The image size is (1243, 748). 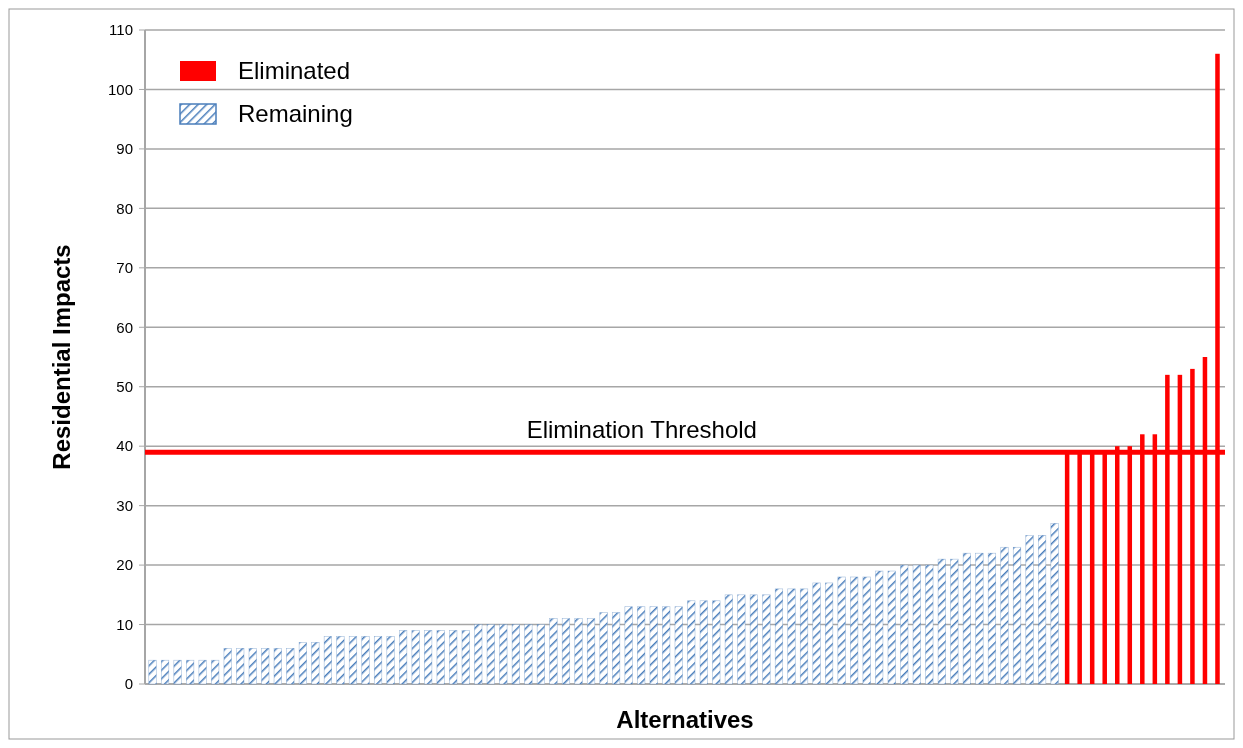 I want to click on y-tick-label: 30, so click(x=124, y=505).